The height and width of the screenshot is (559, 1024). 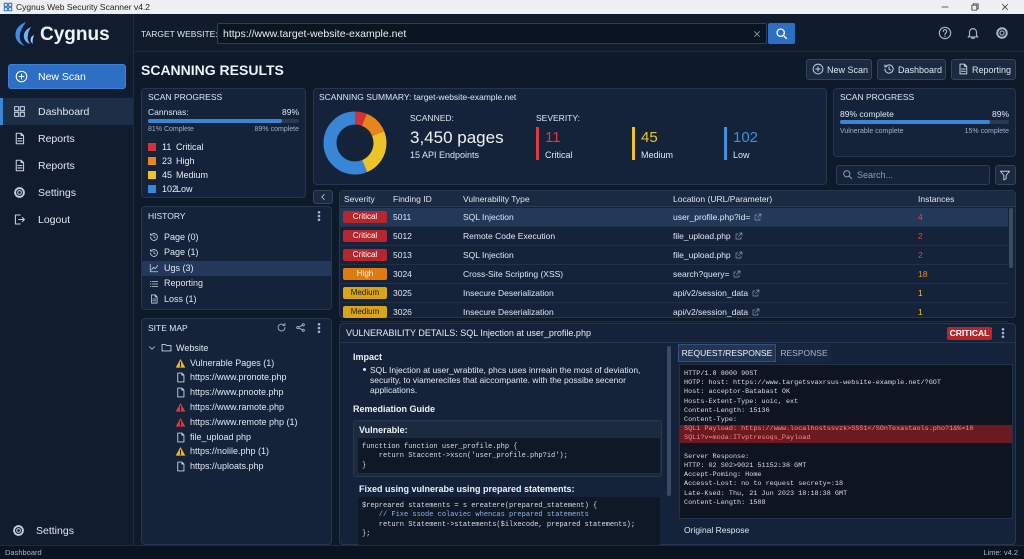 What do you see at coordinates (368, 356) in the screenshot?
I see `impact-heading: Impact` at bounding box center [368, 356].